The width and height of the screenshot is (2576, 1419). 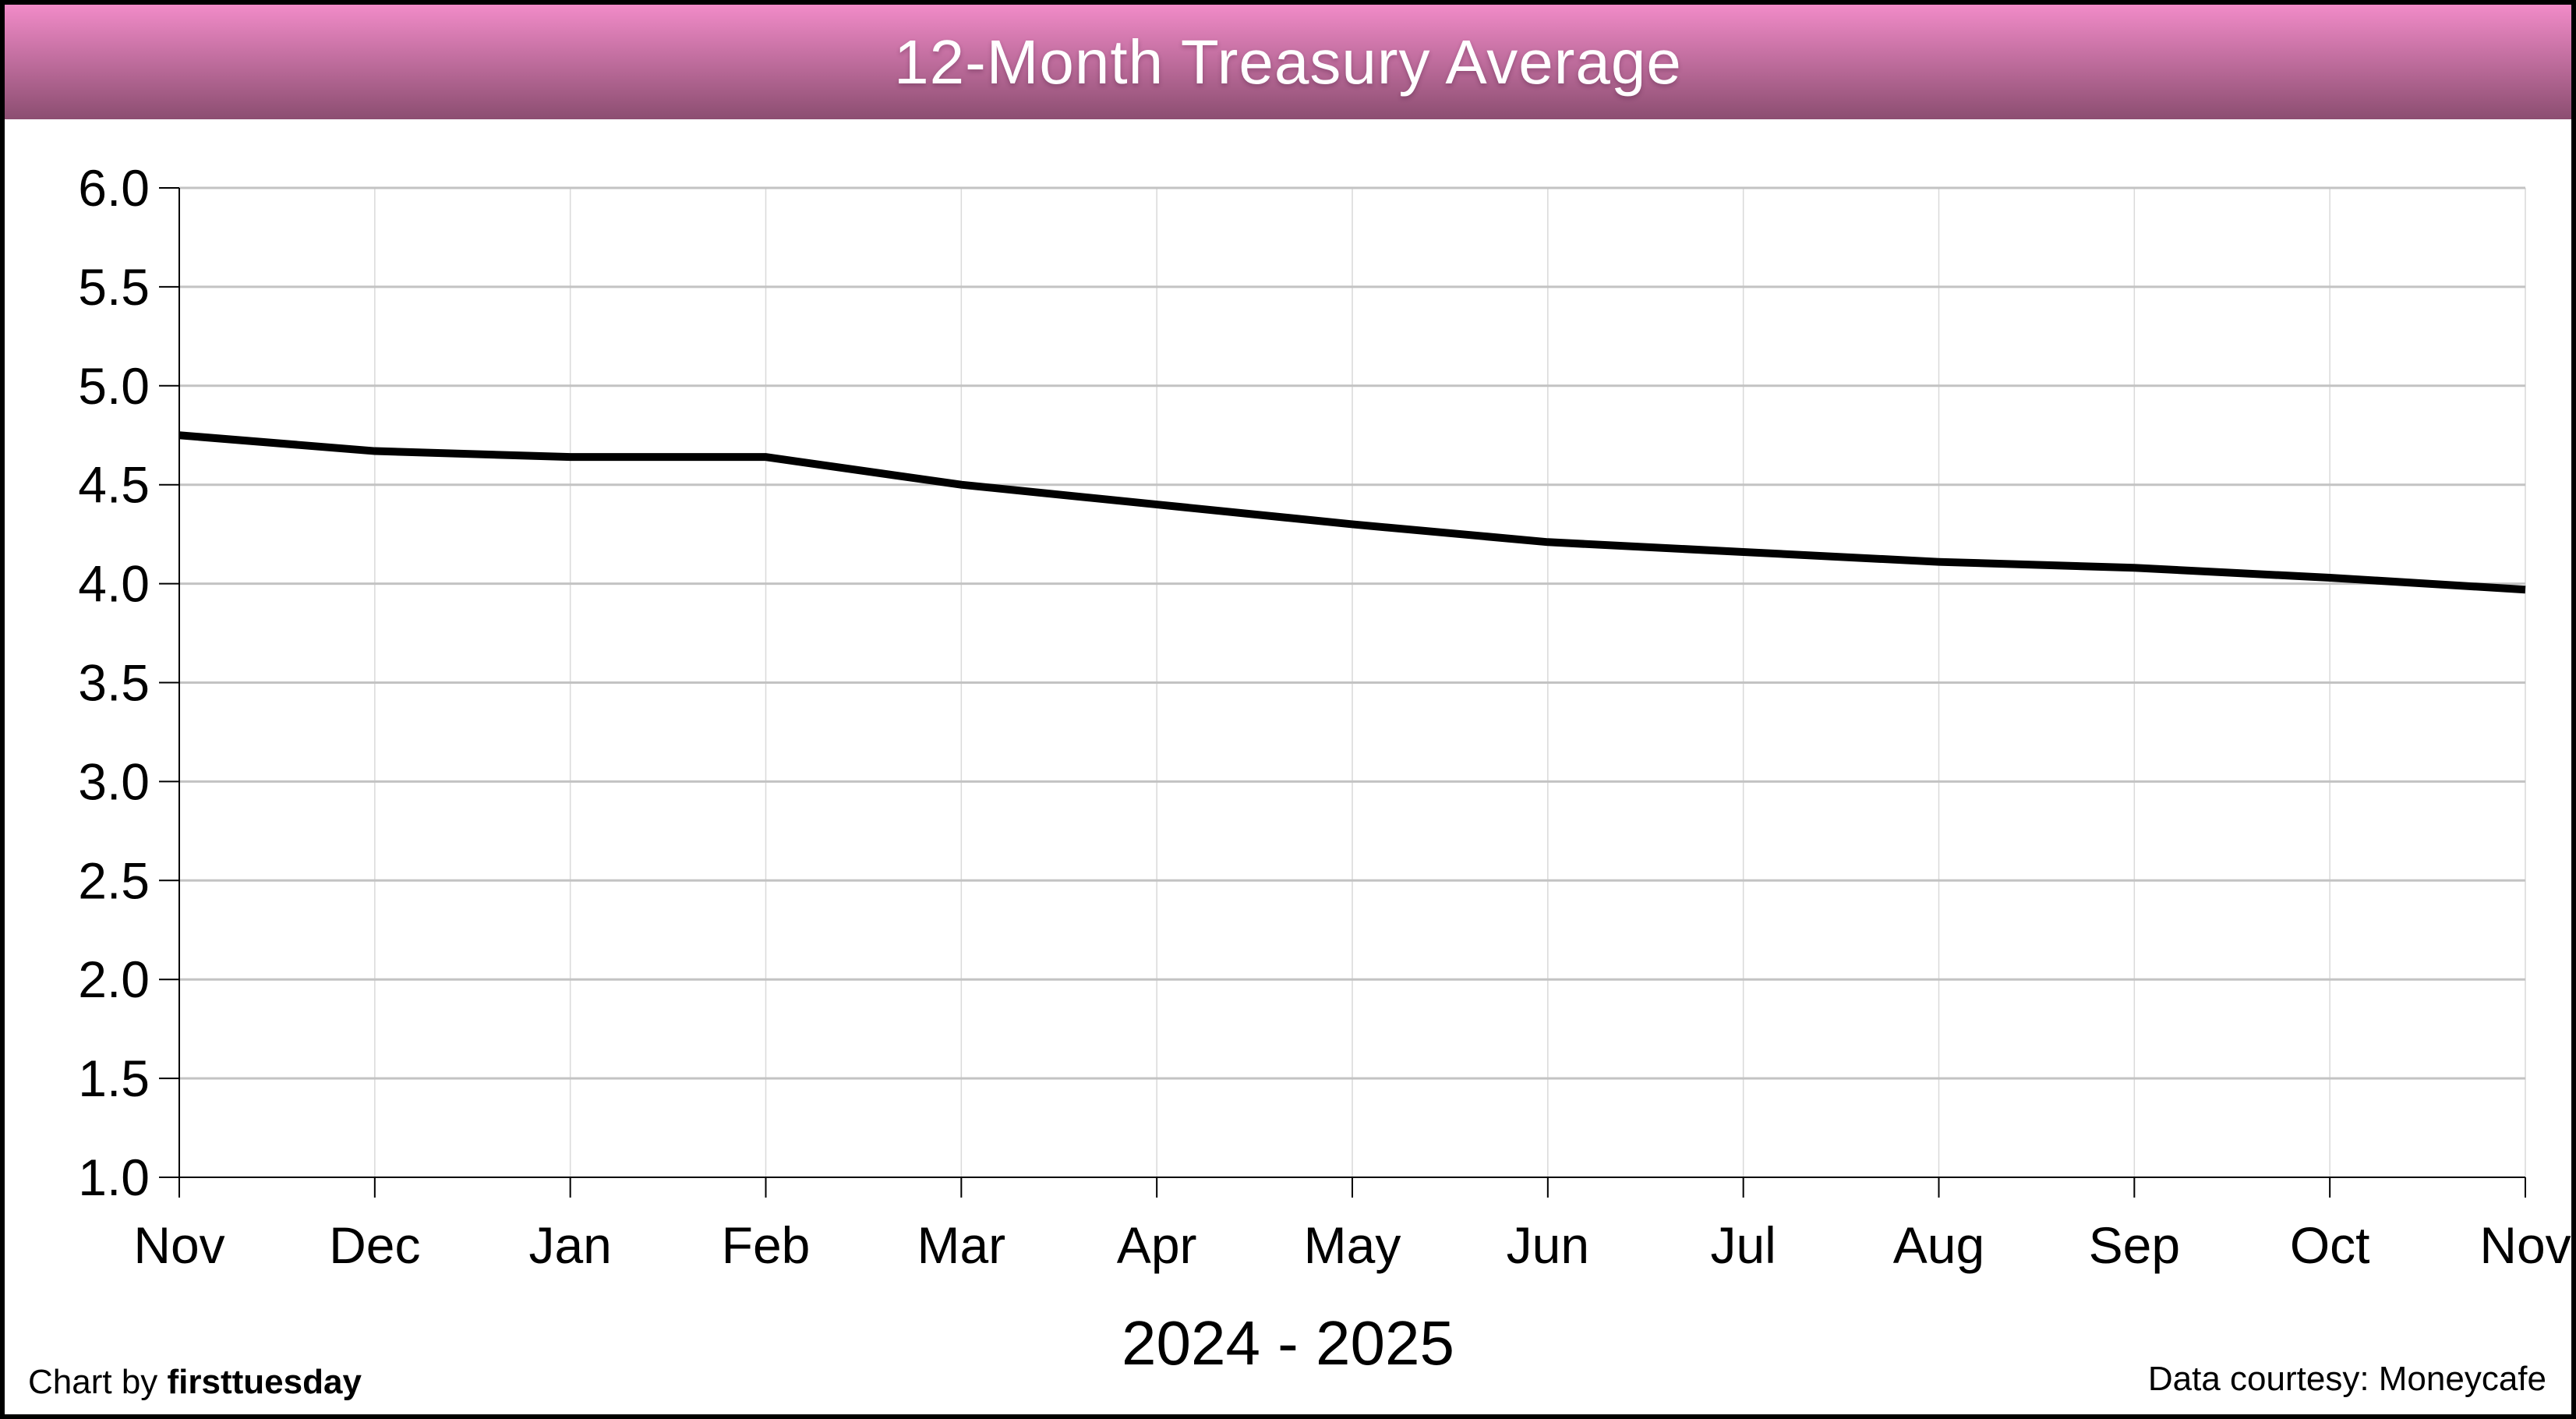 I want to click on credit-prefix: Chart by, so click(x=98, y=1382).